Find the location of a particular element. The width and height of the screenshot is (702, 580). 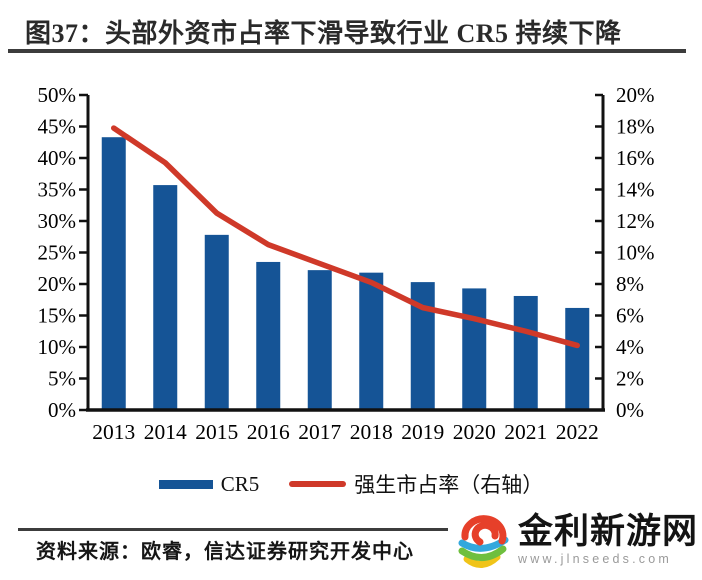

left-tick-label: 0% is located at coordinates (62, 410).